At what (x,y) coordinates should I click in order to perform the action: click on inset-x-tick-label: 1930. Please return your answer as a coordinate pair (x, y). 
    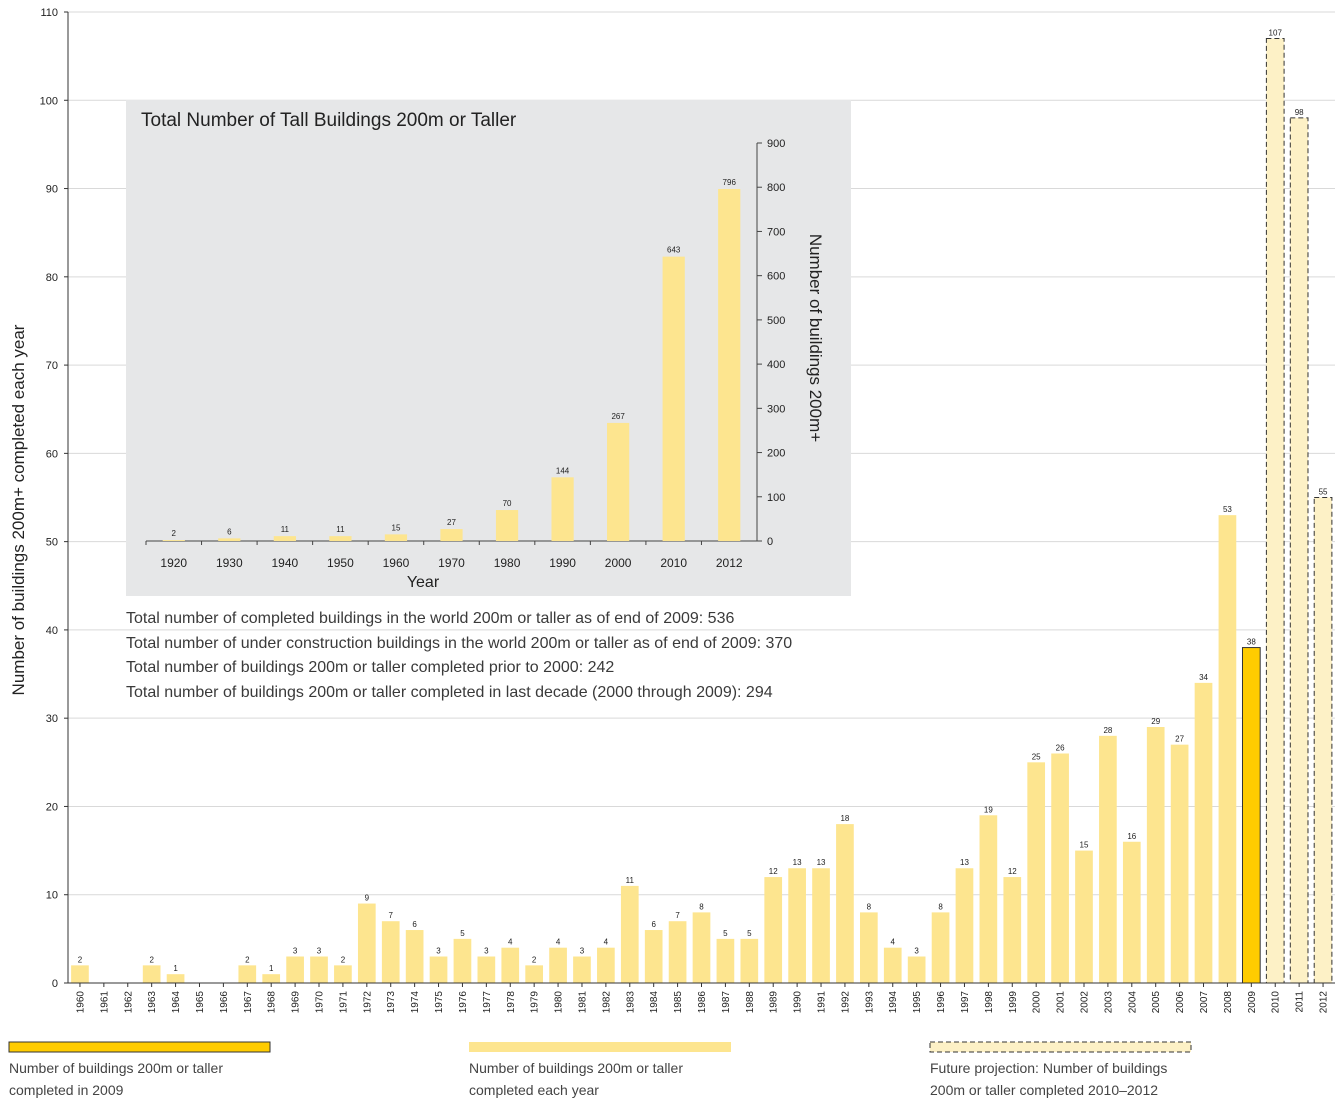
    Looking at the image, I should click on (229, 563).